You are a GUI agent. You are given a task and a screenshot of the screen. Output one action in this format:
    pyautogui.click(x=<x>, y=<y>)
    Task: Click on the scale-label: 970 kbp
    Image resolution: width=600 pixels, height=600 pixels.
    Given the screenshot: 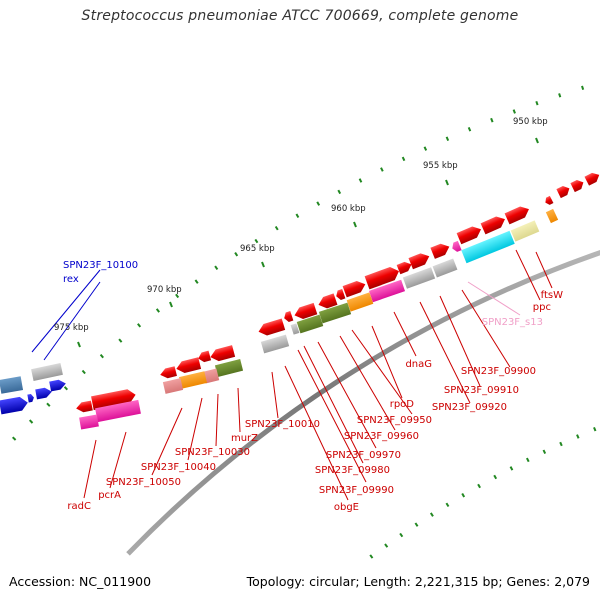 What is the action you would take?
    pyautogui.click(x=164, y=290)
    